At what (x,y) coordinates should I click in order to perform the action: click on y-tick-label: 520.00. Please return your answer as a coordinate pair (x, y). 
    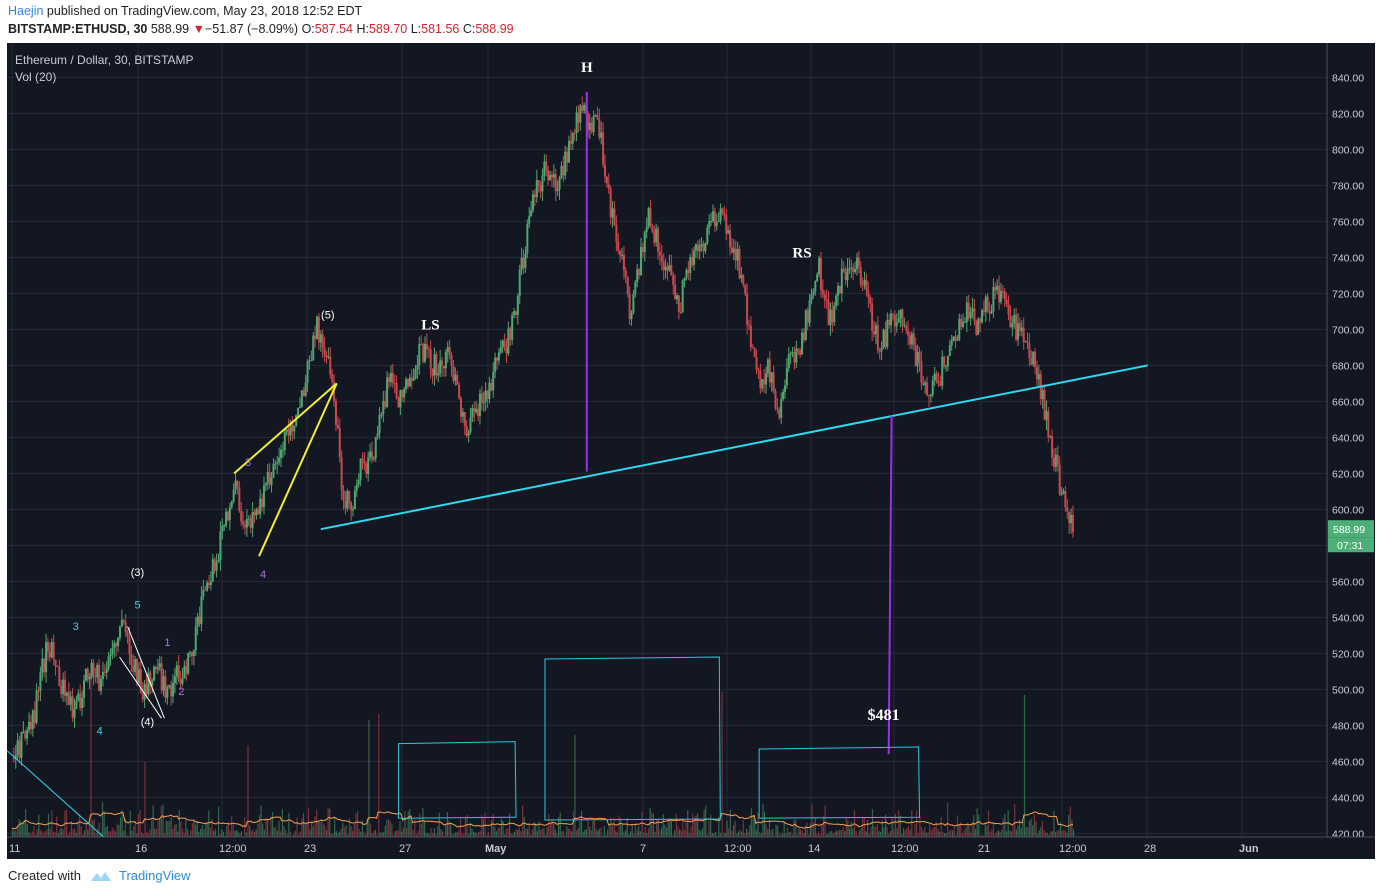
    Looking at the image, I should click on (1348, 654).